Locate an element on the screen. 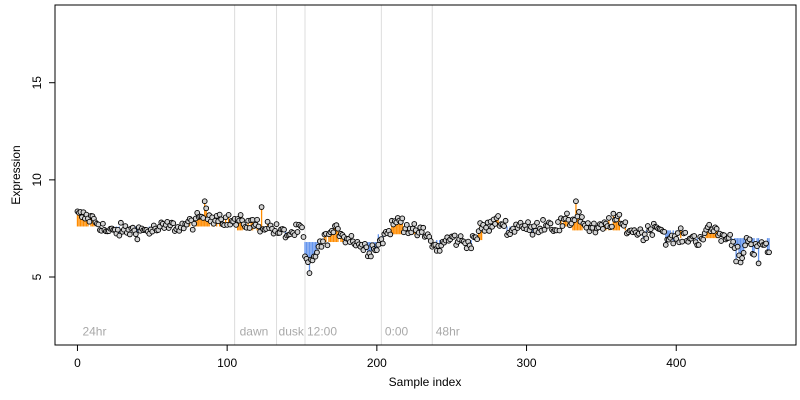  y-tick-label: 15 is located at coordinates (37, 83).